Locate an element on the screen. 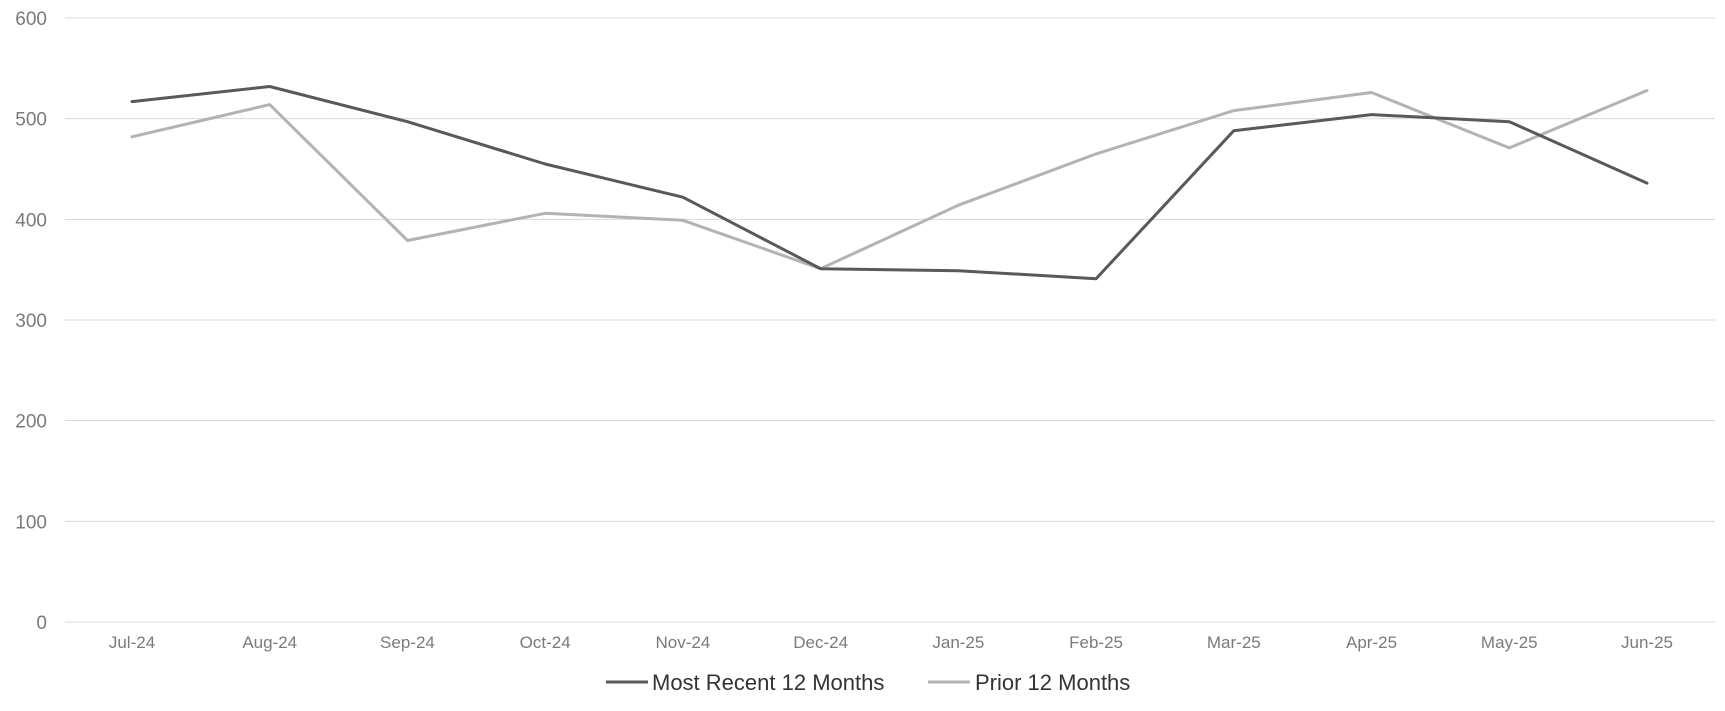  x-tick-label: May-25 is located at coordinates (1509, 642).